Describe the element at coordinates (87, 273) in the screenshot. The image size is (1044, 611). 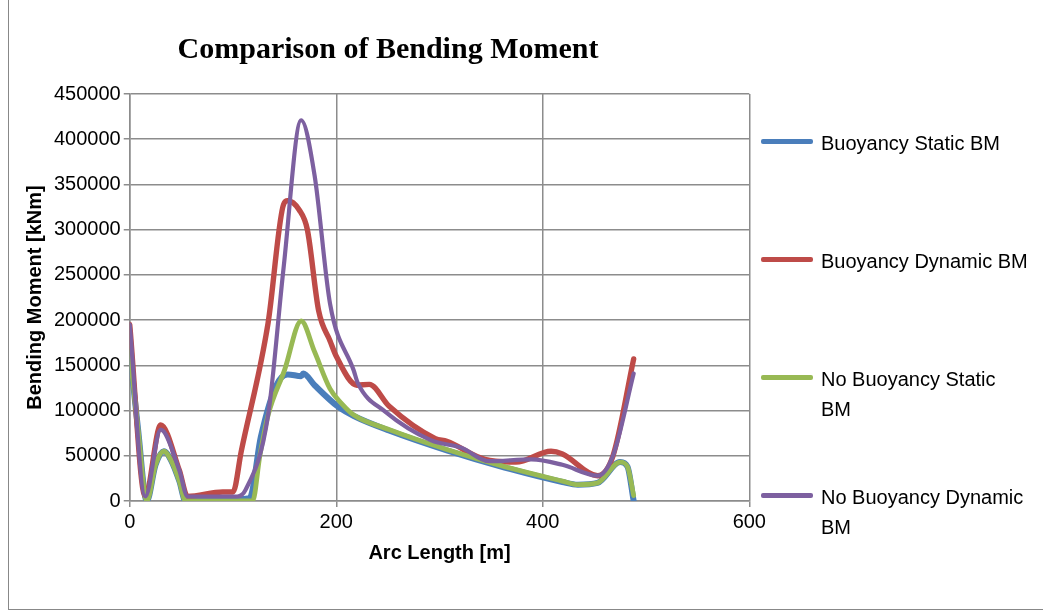
I see `y-tick-label: 250000` at that location.